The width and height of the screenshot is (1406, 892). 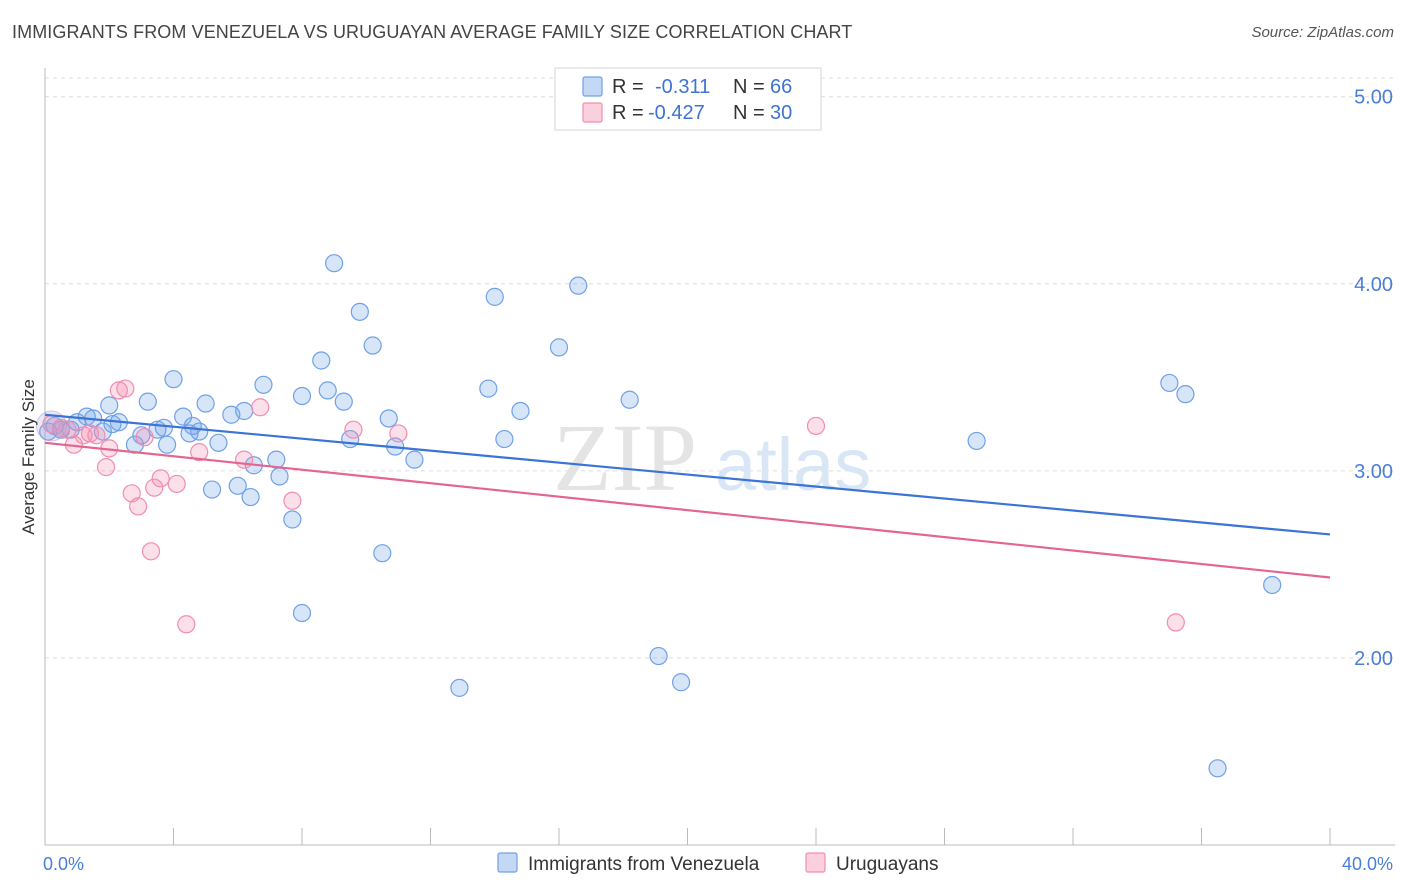 I want to click on legend-r-label-venezuela: R =, so click(x=628, y=87).